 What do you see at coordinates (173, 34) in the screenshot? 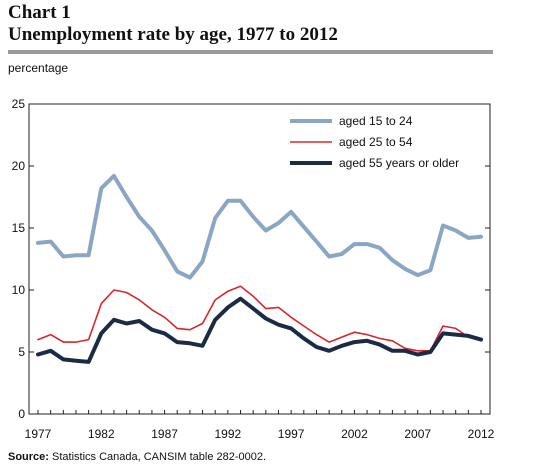
I see `chart-title: Unemployment rate by age, 1977 to 2012` at bounding box center [173, 34].